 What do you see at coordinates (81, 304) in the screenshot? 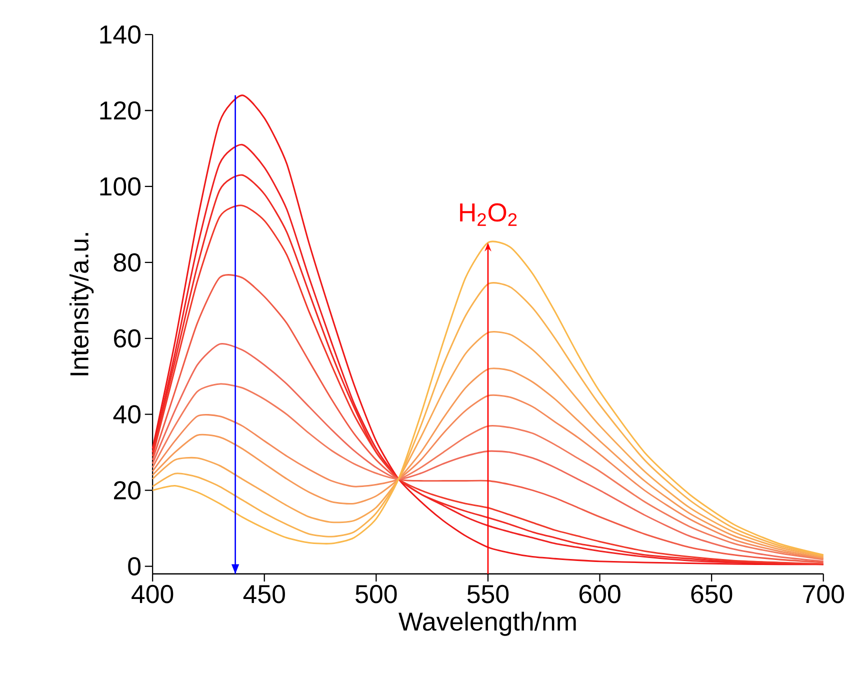
I see `y-axis-title: Intensity/a.u.` at bounding box center [81, 304].